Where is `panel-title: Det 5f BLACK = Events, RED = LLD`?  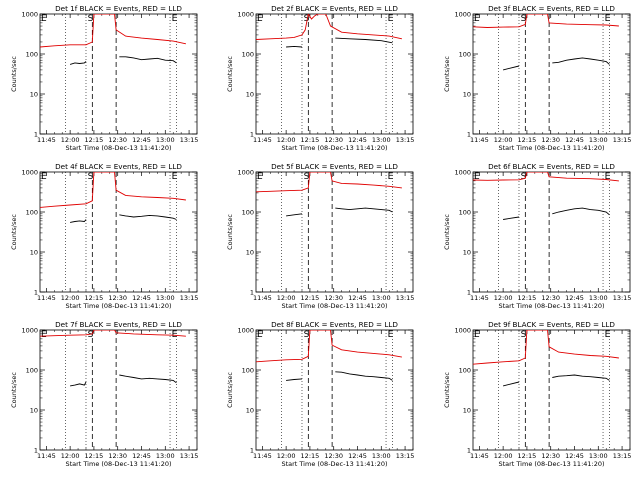 panel-title: Det 5f BLACK = Events, RED = LLD is located at coordinates (334, 166).